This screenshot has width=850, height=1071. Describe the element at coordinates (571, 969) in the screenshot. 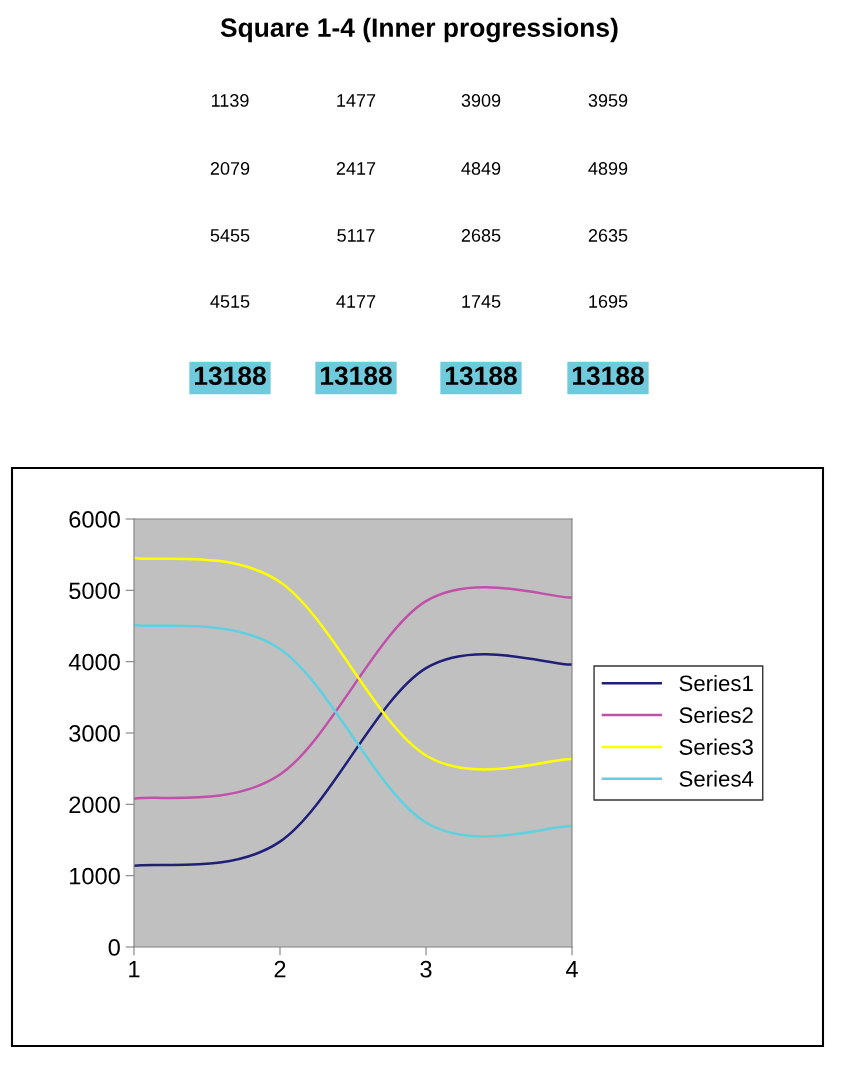

I see `x-tick-label: 4` at that location.